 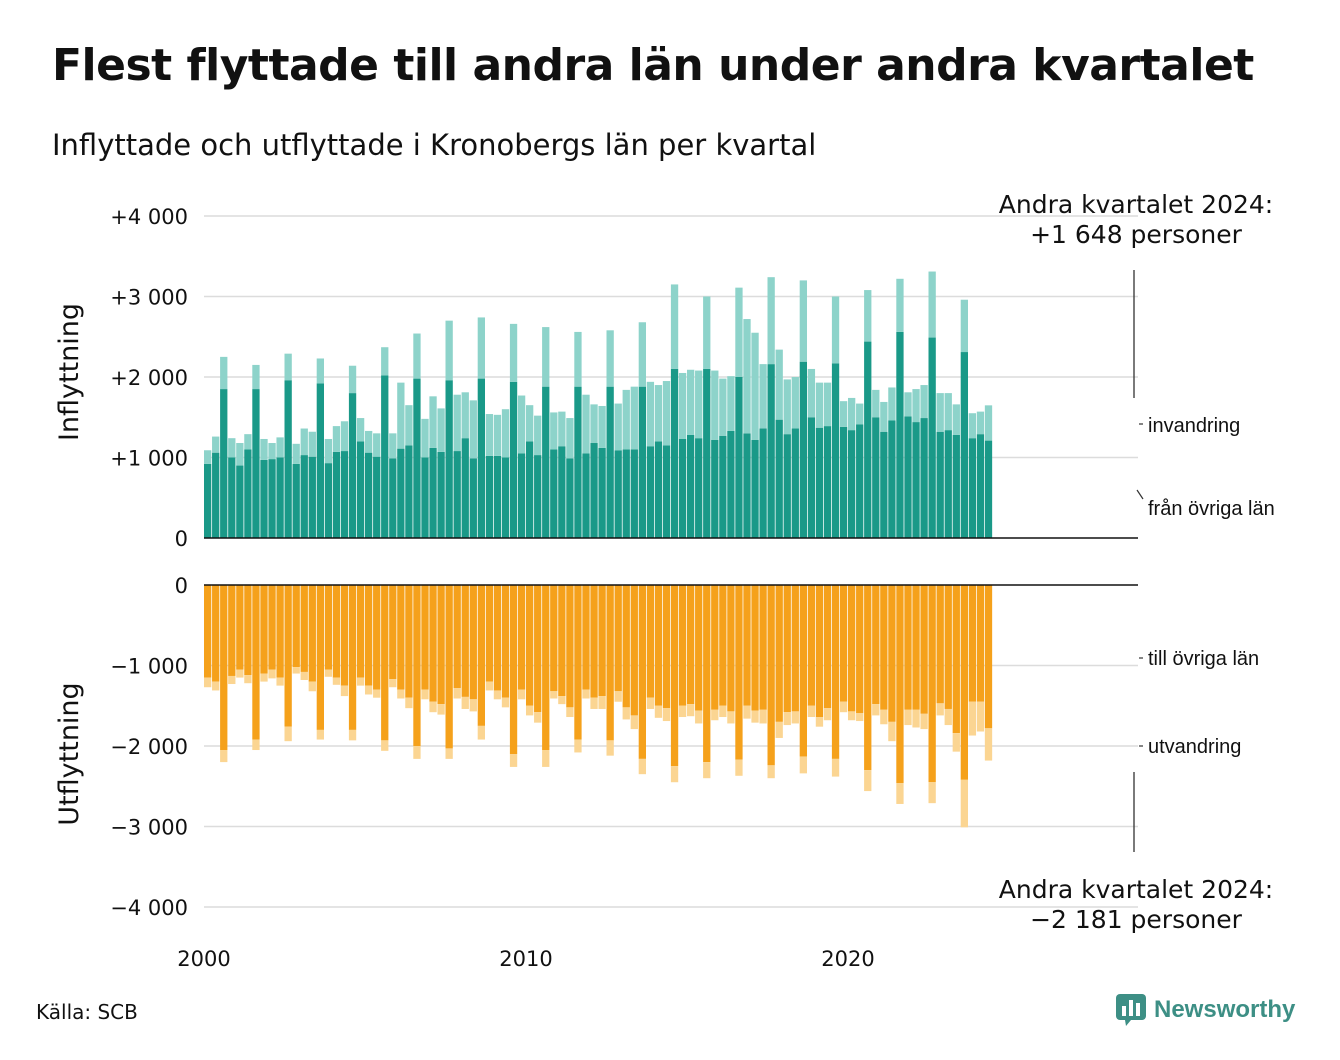 I want to click on bottom-panel-ylabel: Utflyttning, so click(x=69, y=753).